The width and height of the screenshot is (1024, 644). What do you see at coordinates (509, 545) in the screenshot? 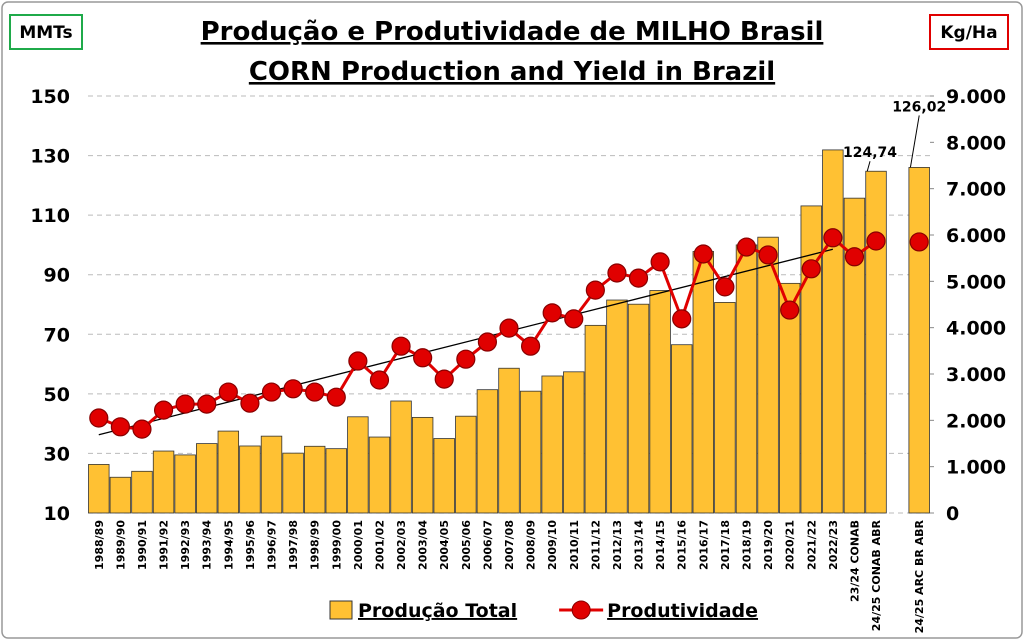
I see `x-tick-label: 2007/08` at bounding box center [509, 545].